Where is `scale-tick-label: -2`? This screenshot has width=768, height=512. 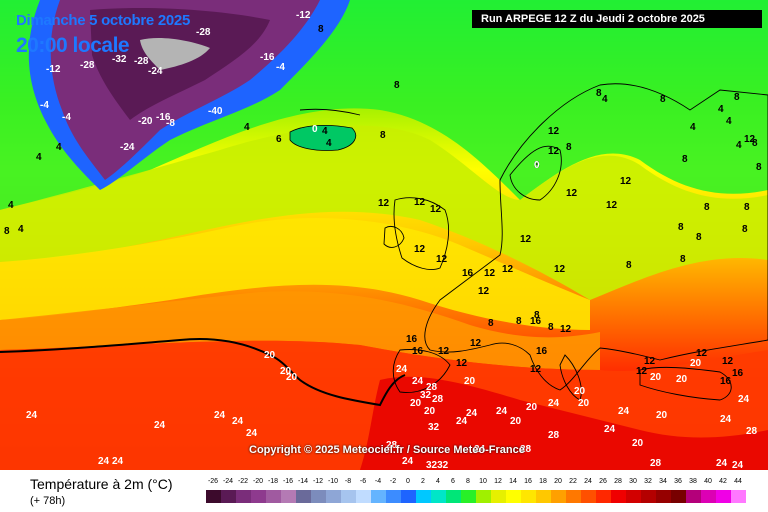 scale-tick-label: -2 is located at coordinates (393, 481).